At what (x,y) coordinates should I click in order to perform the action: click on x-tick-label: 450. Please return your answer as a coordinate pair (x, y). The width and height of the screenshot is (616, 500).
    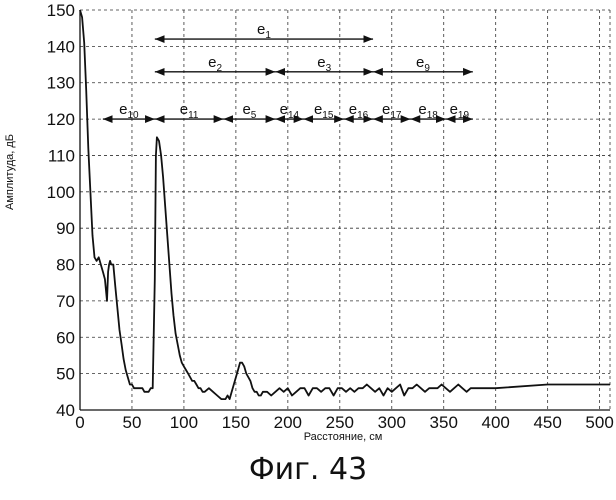
    Looking at the image, I should click on (547, 422).